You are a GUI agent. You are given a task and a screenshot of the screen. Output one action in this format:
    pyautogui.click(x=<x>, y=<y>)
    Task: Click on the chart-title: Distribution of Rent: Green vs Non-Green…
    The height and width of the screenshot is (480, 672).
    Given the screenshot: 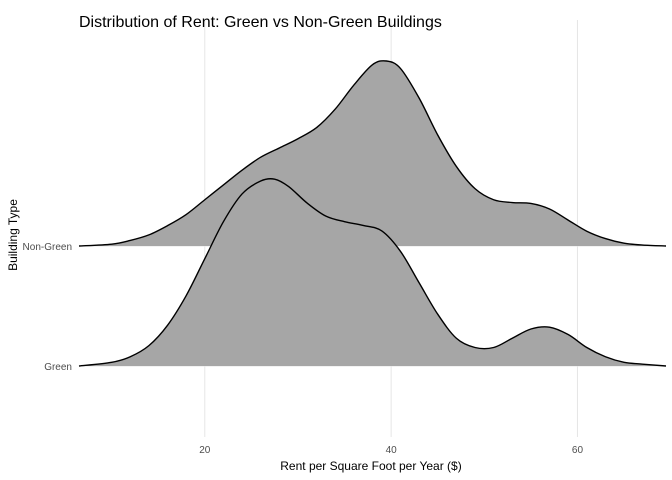 What is the action you would take?
    pyautogui.click(x=260, y=22)
    